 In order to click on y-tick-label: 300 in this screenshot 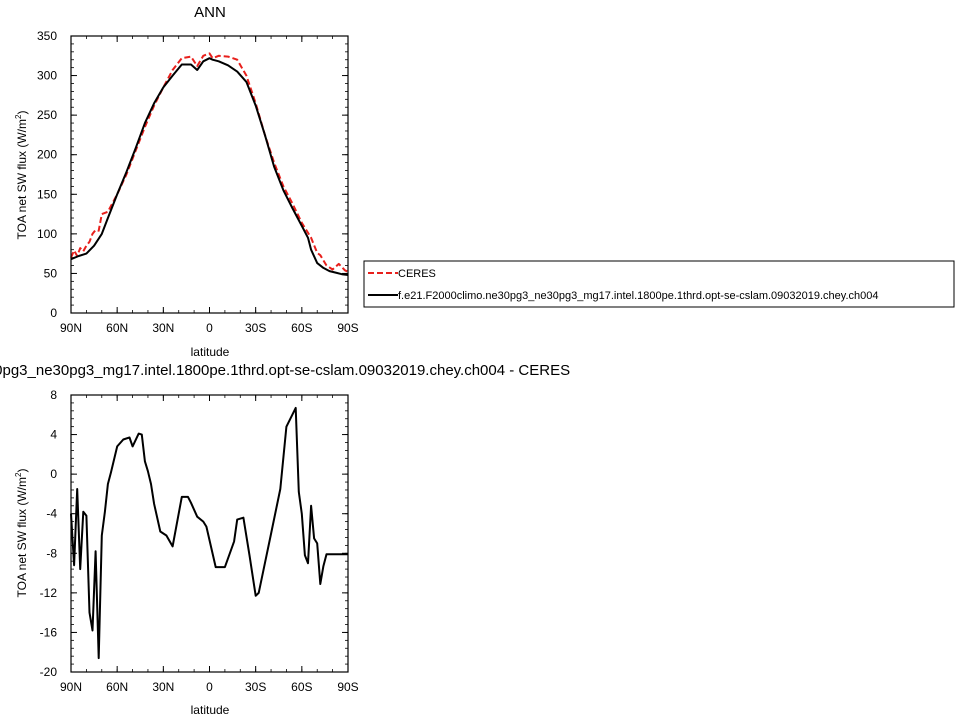, I will do `click(47, 76)`.